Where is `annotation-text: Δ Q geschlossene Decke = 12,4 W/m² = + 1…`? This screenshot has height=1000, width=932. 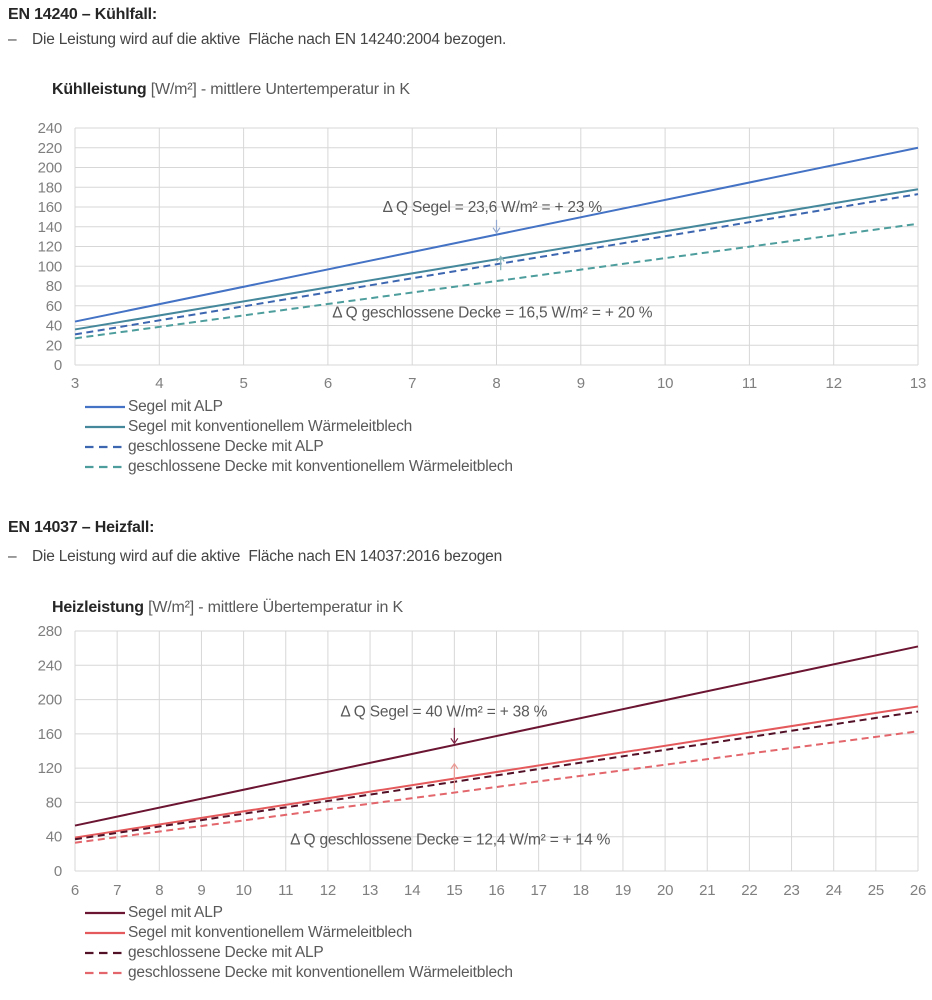
annotation-text: Δ Q geschlossene Decke = 12,4 W/m² = + 1… is located at coordinates (450, 839).